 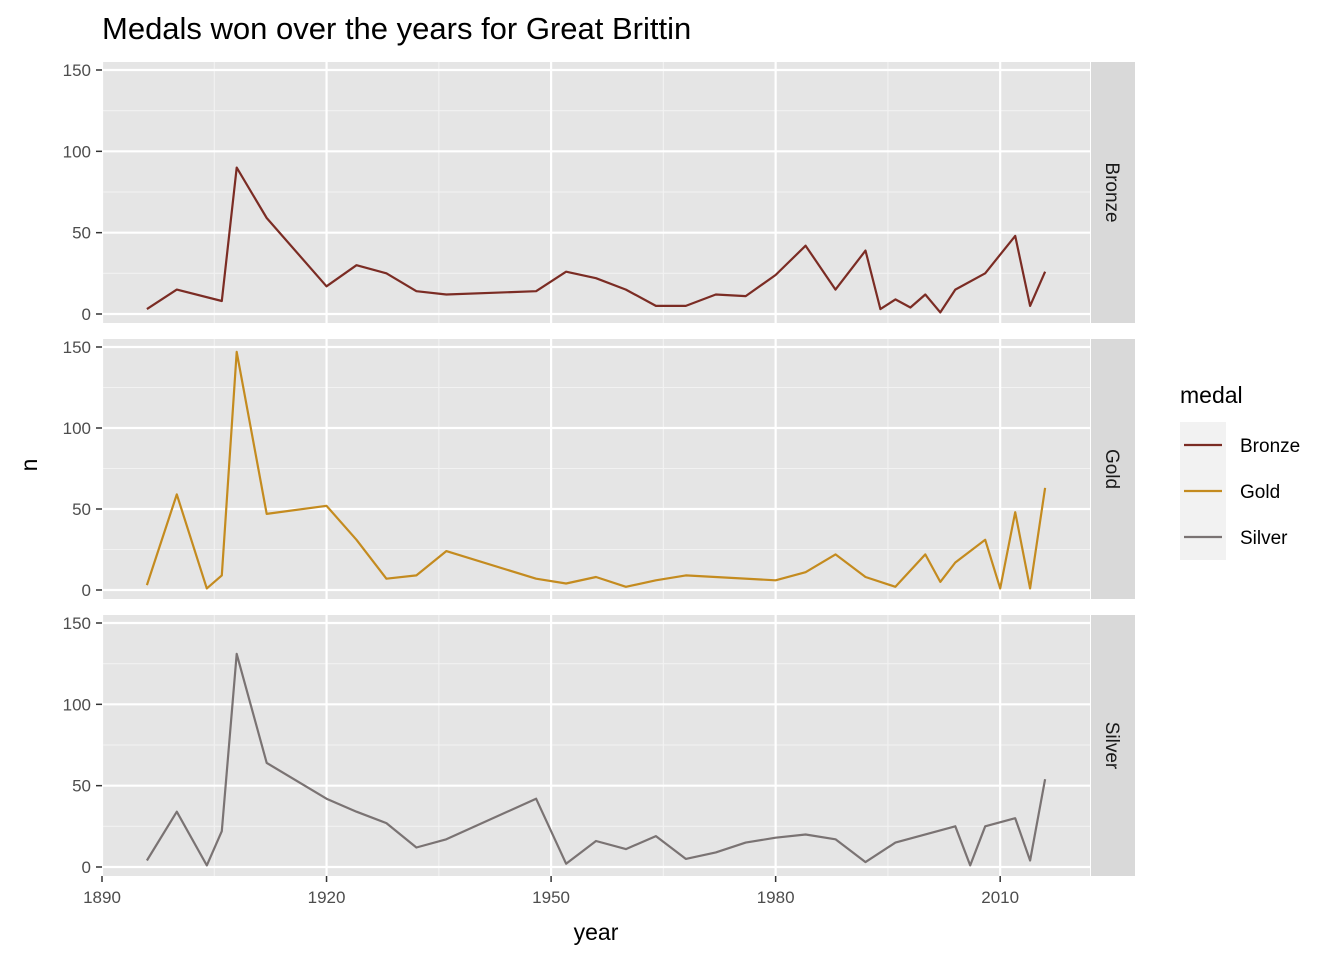 I want to click on facet-strip-label: Silver, so click(x=1111, y=746).